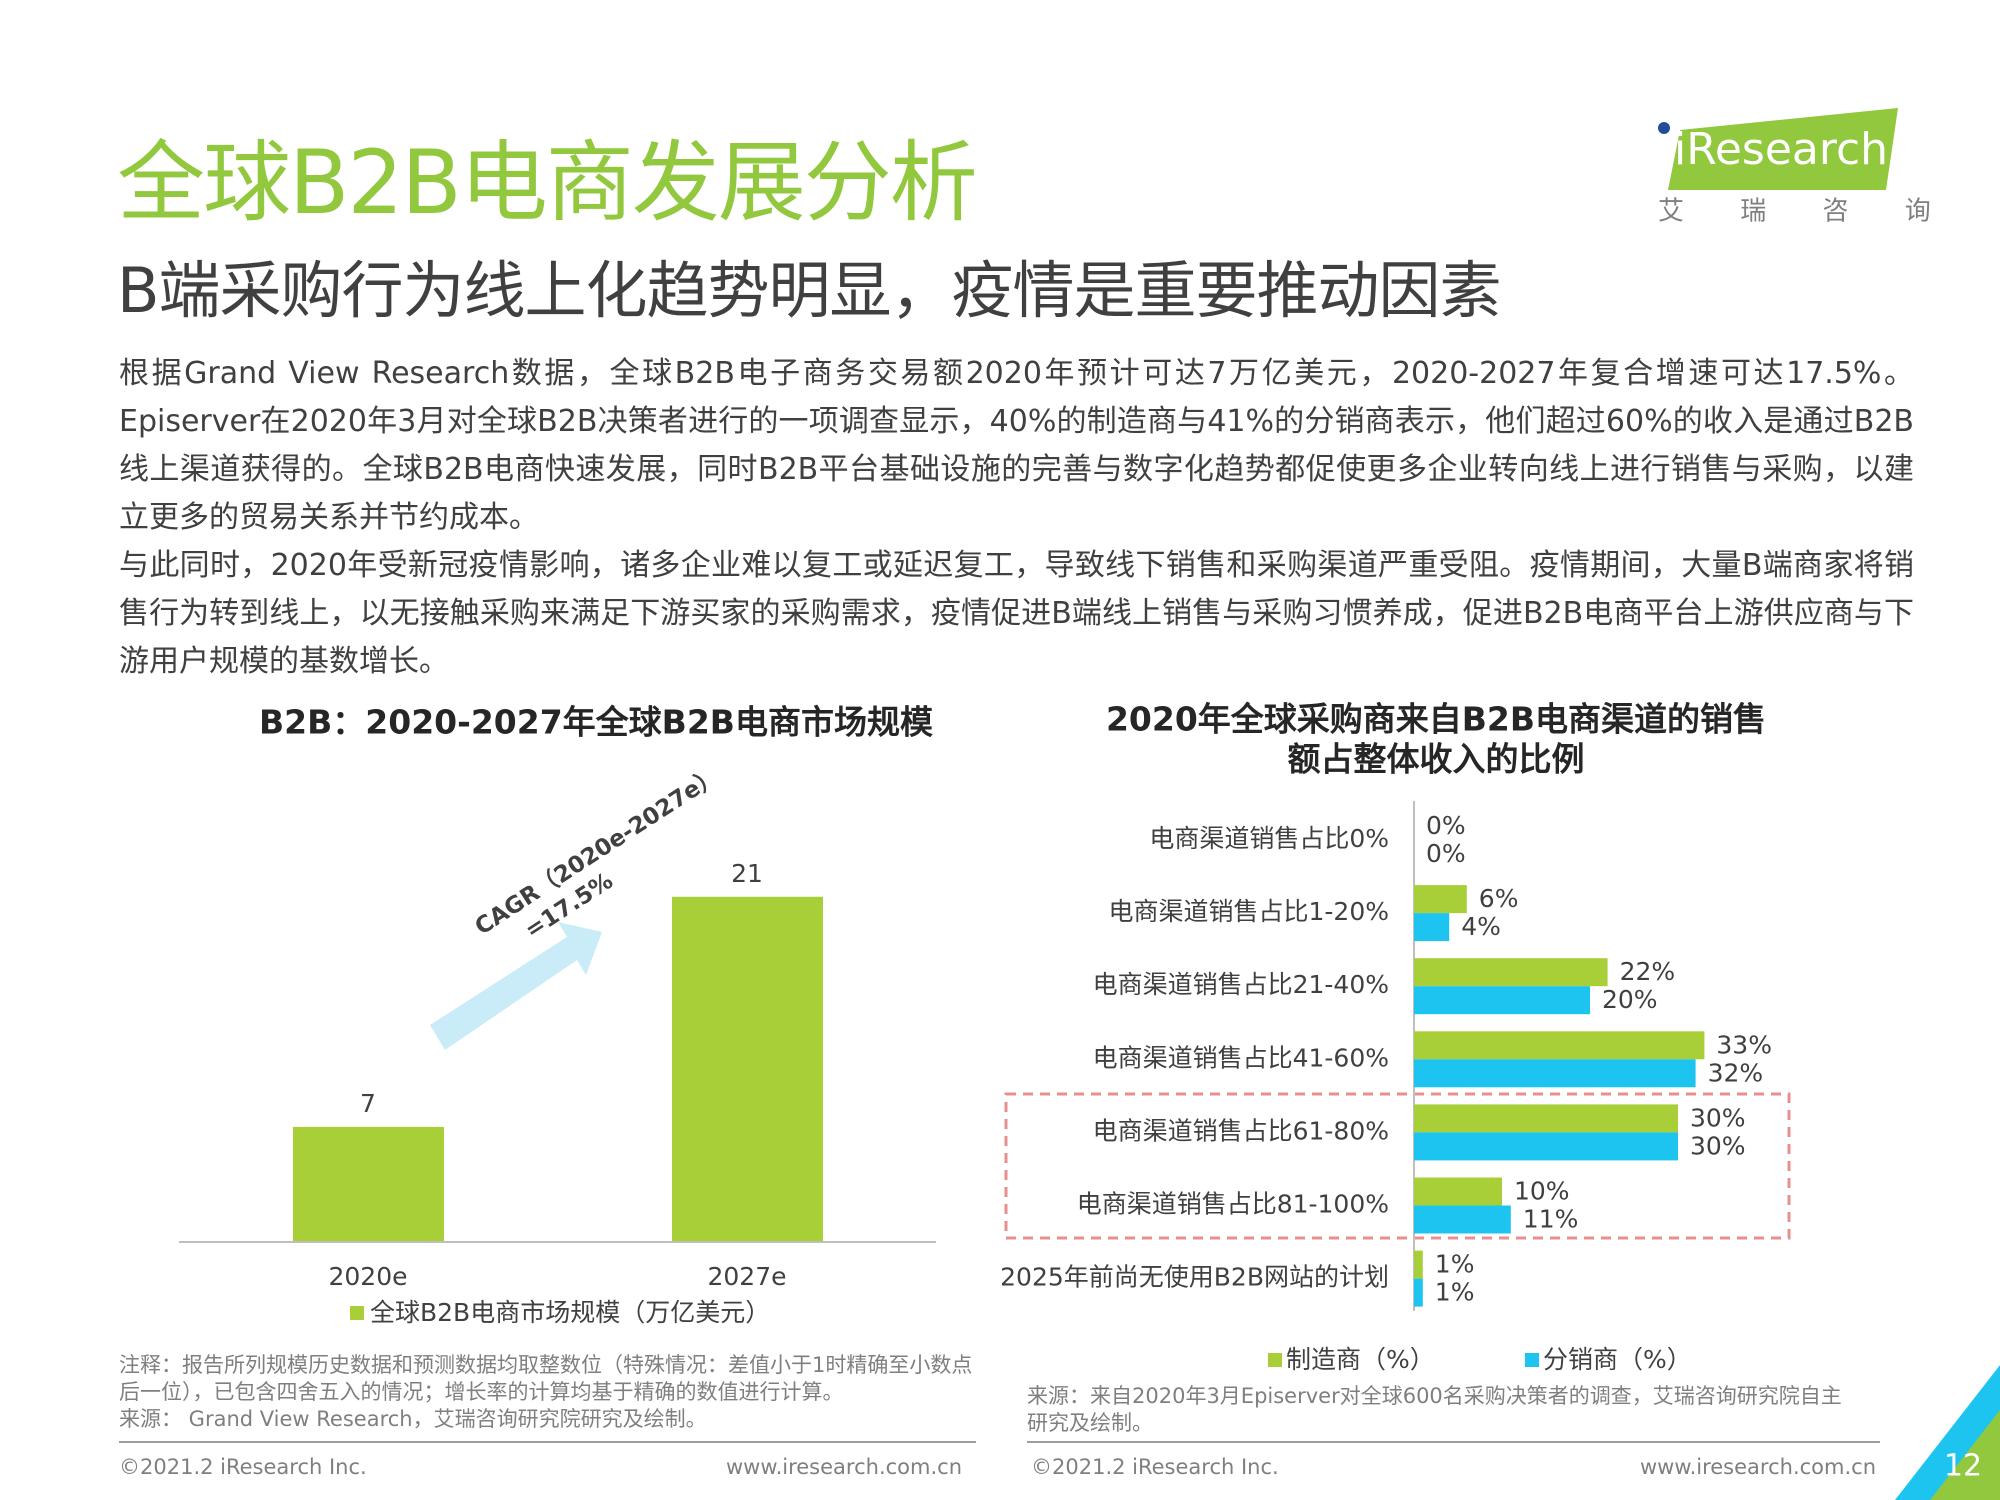 The width and height of the screenshot is (2000, 1500). Describe the element at coordinates (746, 1276) in the screenshot. I see `x-tick-label: 2027e` at that location.